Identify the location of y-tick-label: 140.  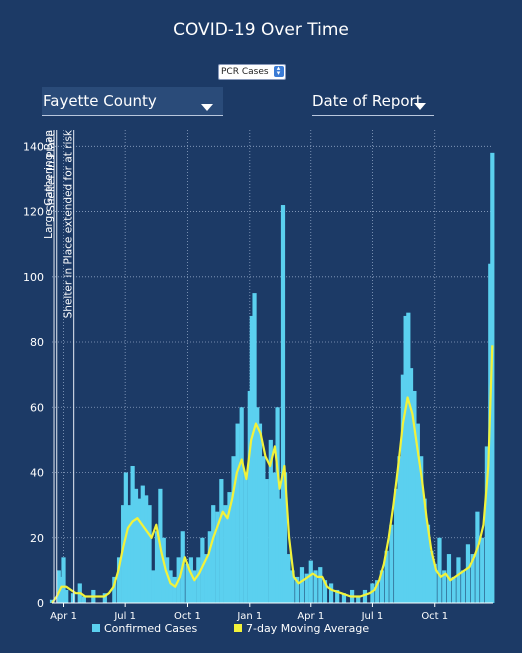
(33, 146).